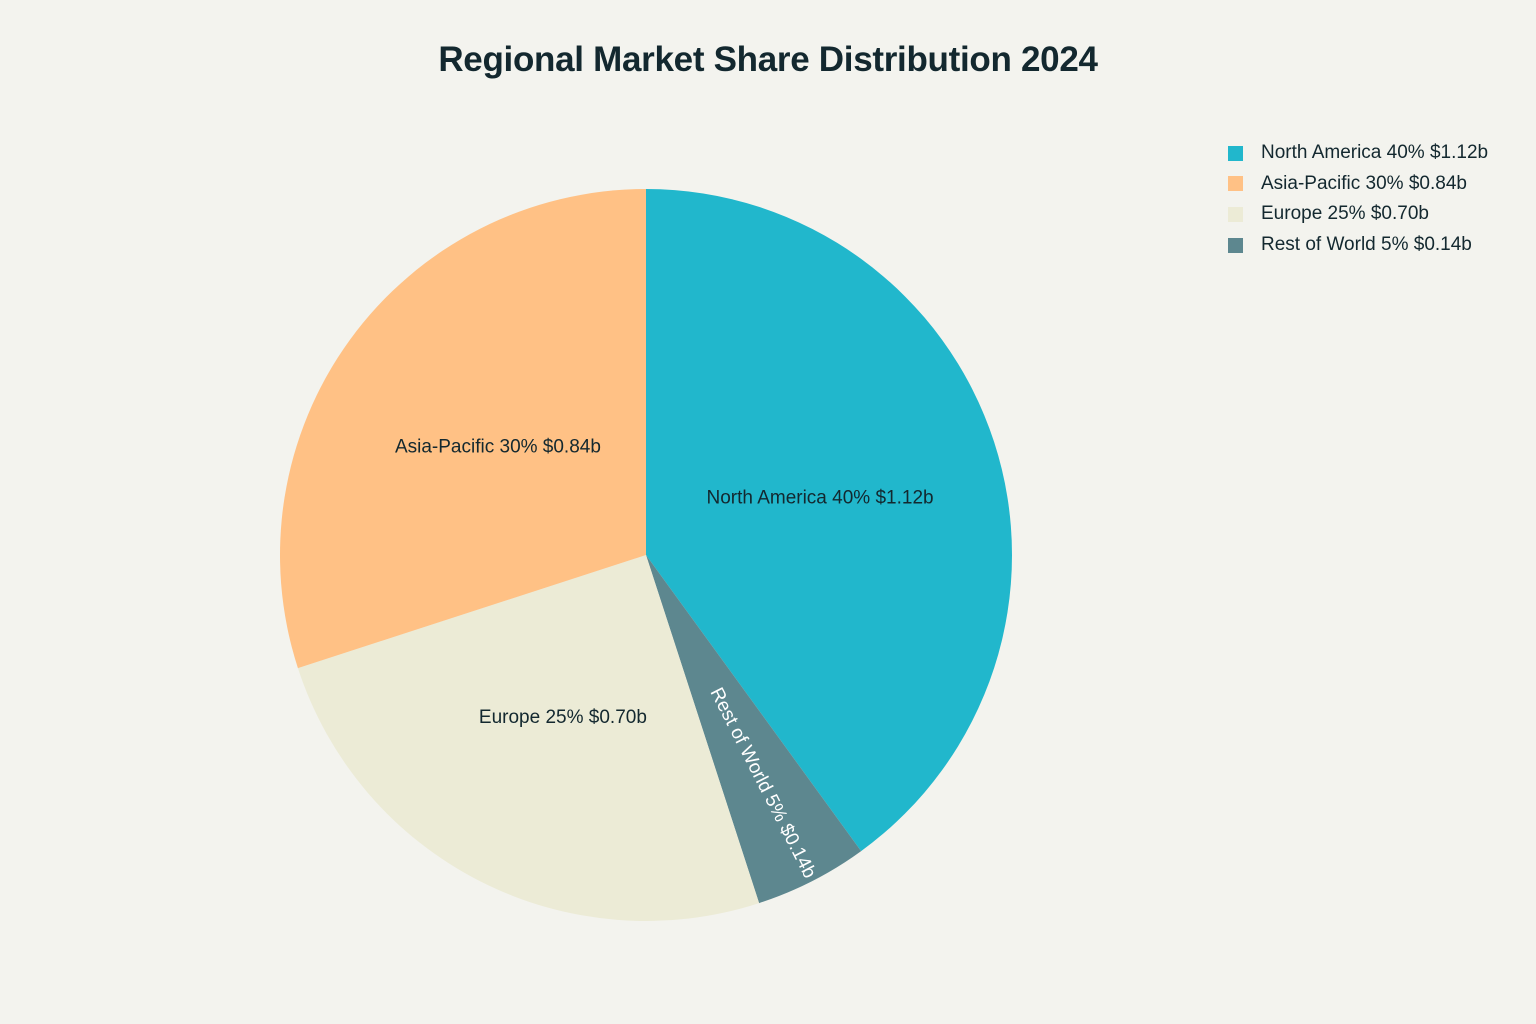 This screenshot has width=1536, height=1024. What do you see at coordinates (1345, 214) in the screenshot?
I see `legend-label: Europe 25% $0.70b` at bounding box center [1345, 214].